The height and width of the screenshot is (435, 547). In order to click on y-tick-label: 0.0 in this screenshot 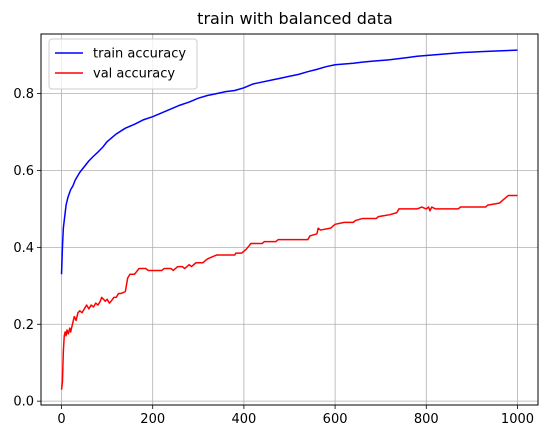, I will do `click(23, 402)`.